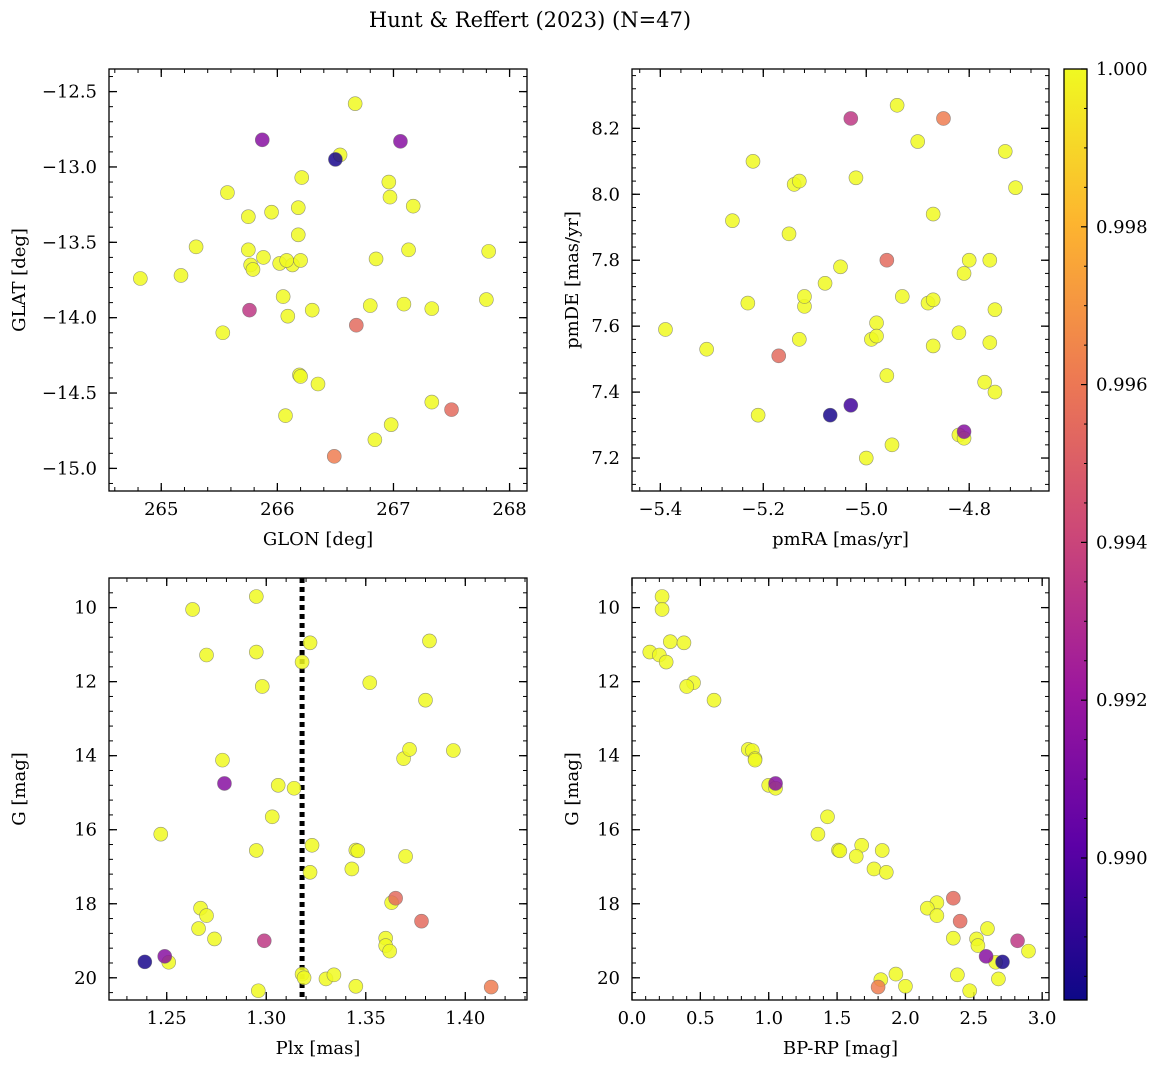  Describe the element at coordinates (69, 393) in the screenshot. I see `y-tick-label: −14.5` at that location.